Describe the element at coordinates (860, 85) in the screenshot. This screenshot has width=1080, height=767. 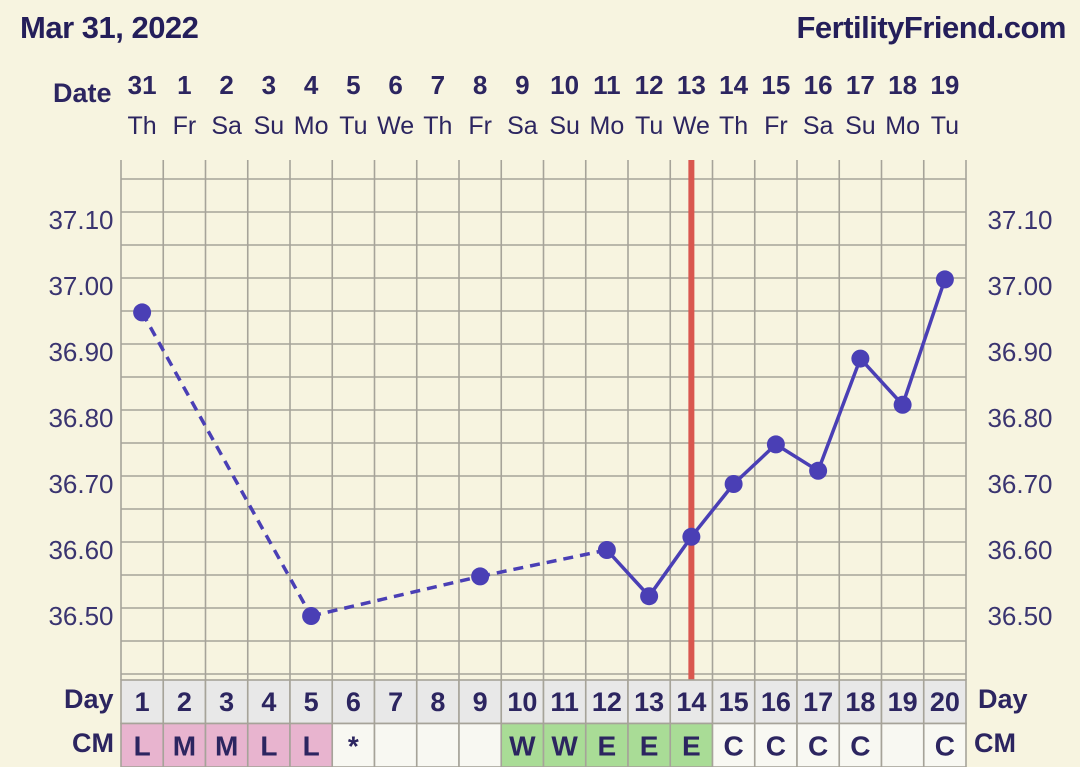
I see `date-label: 17` at that location.